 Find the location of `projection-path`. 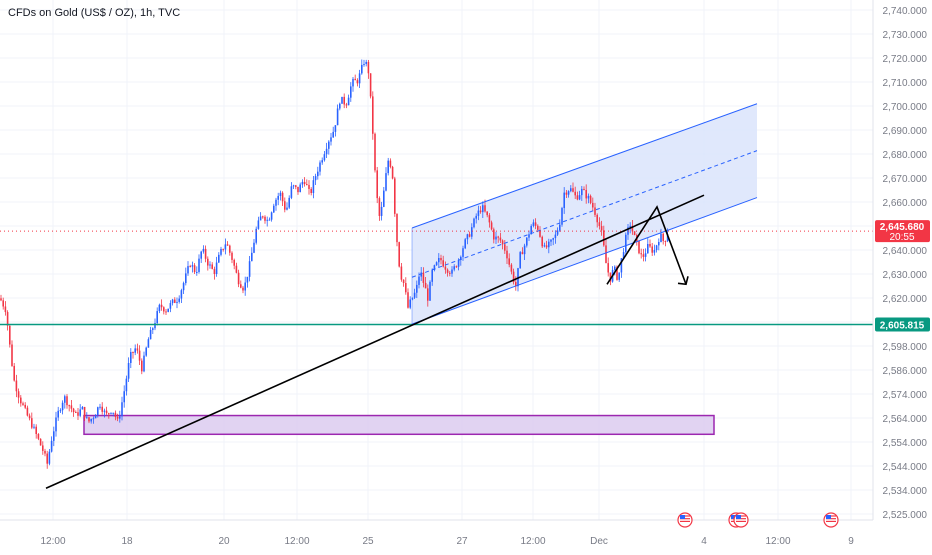

projection-path is located at coordinates (646, 245).